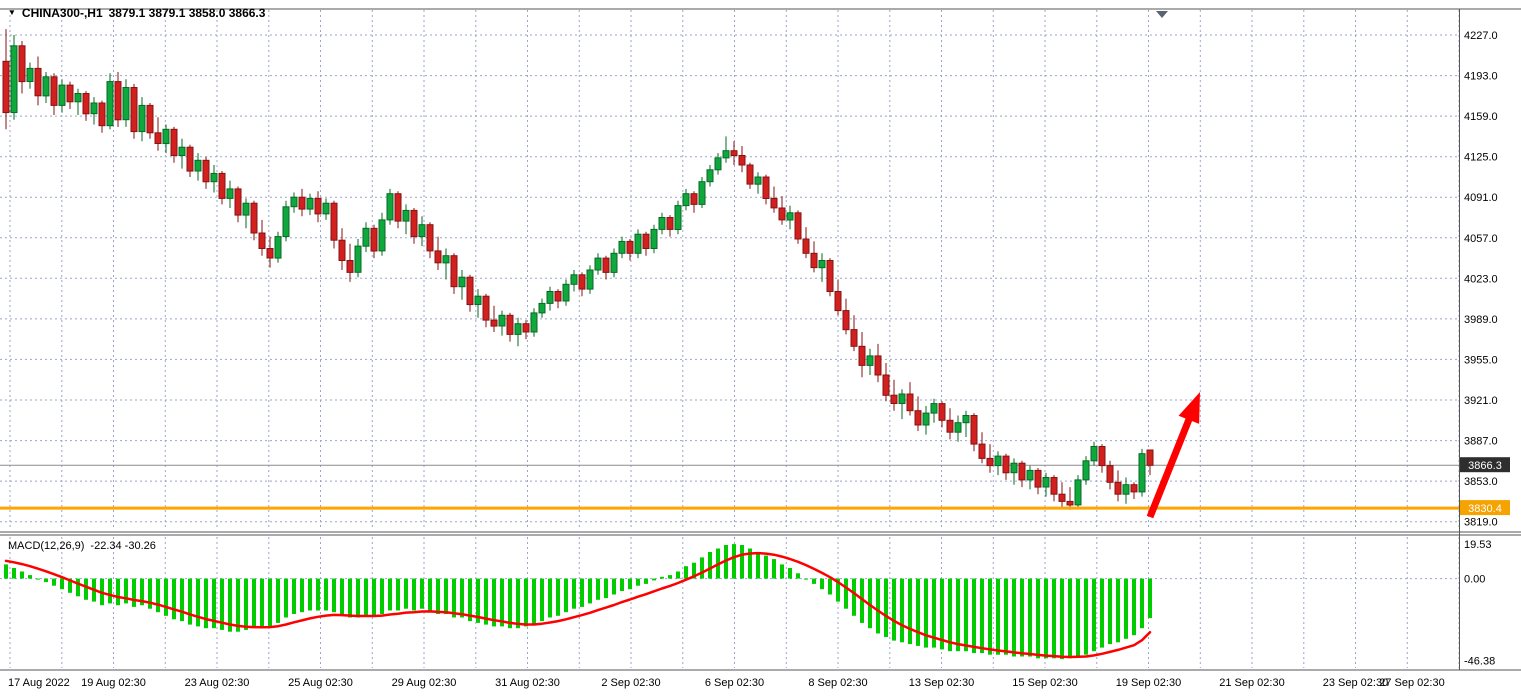 Image resolution: width=1521 pixels, height=698 pixels. Describe the element at coordinates (578, 605) in the screenshot. I see `macd-signal-line` at that location.